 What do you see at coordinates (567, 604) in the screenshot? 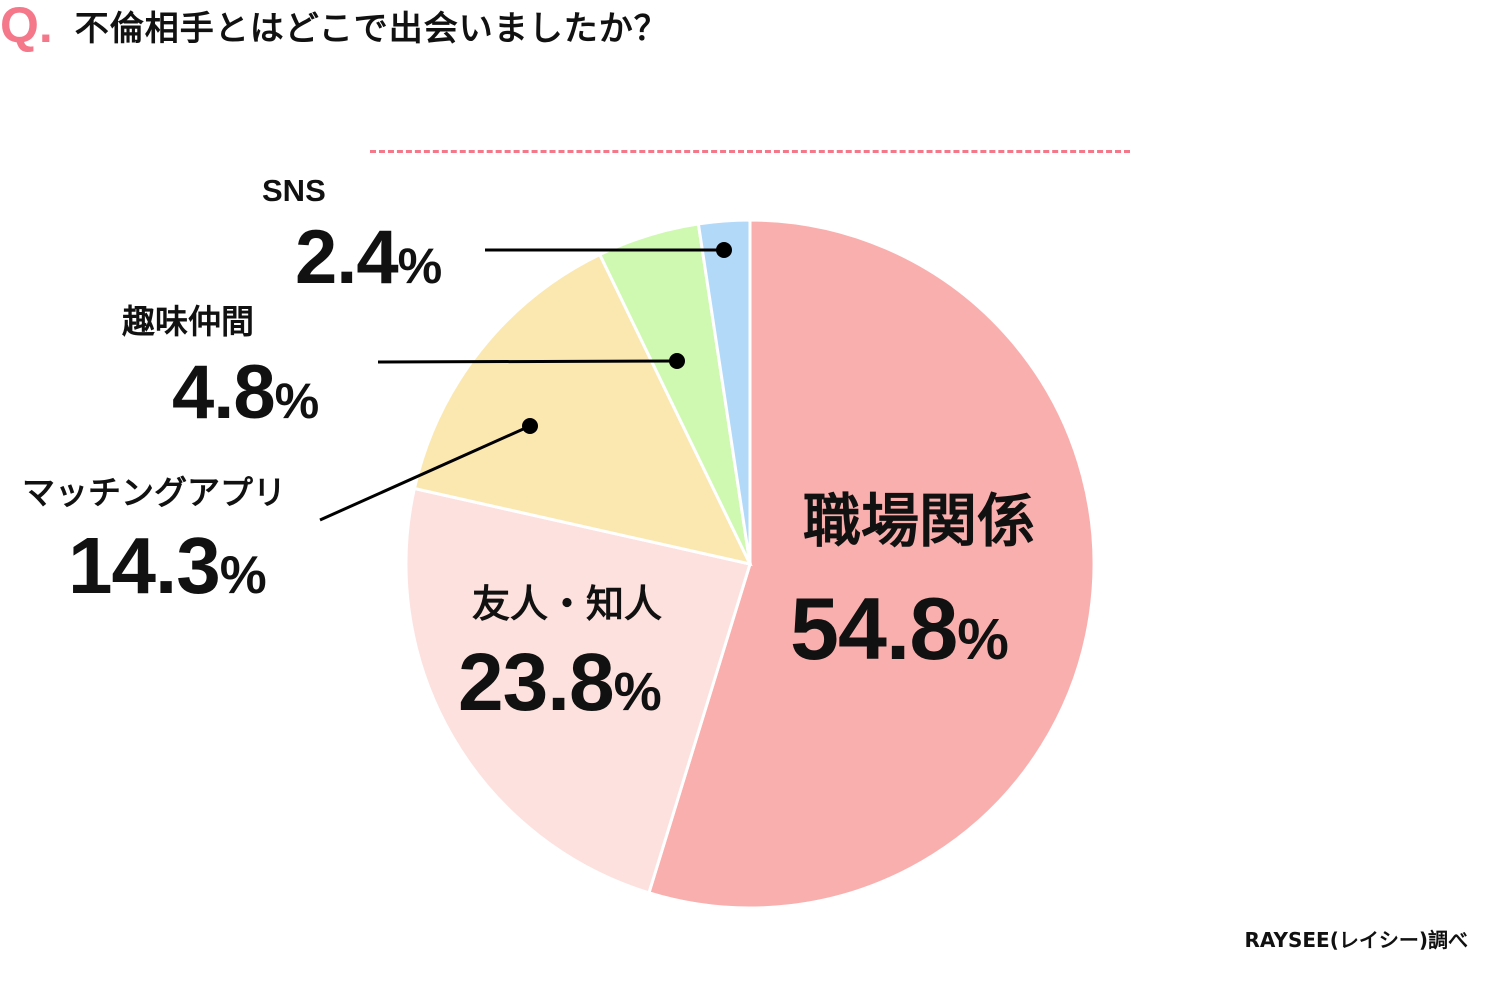
I see `slice-label-friends: 友人・知人` at bounding box center [567, 604].